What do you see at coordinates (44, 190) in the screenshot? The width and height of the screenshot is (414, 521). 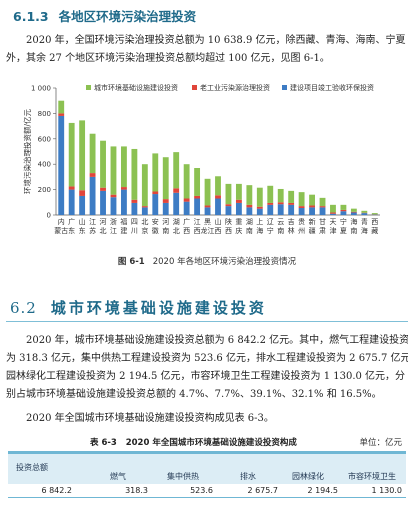 I see `y-tick-label: 200` at bounding box center [44, 190].